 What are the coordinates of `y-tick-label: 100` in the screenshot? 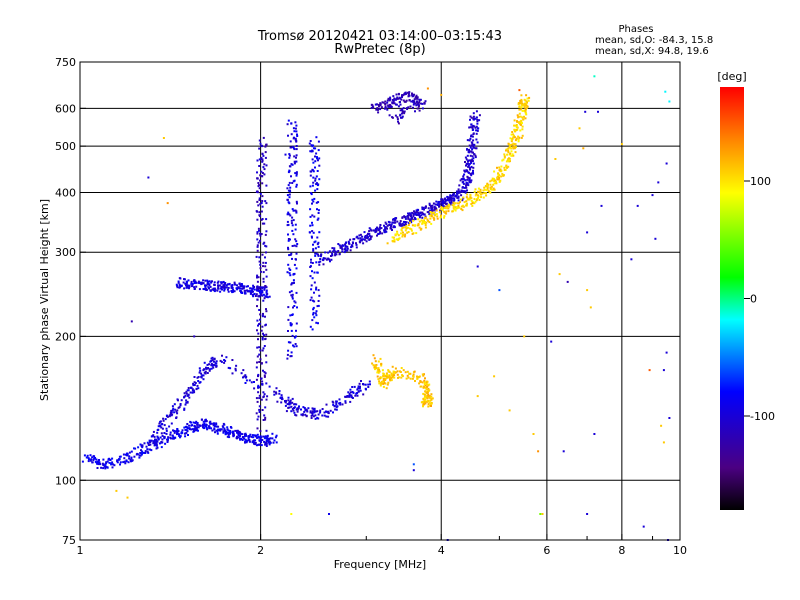 It's located at (65, 480).